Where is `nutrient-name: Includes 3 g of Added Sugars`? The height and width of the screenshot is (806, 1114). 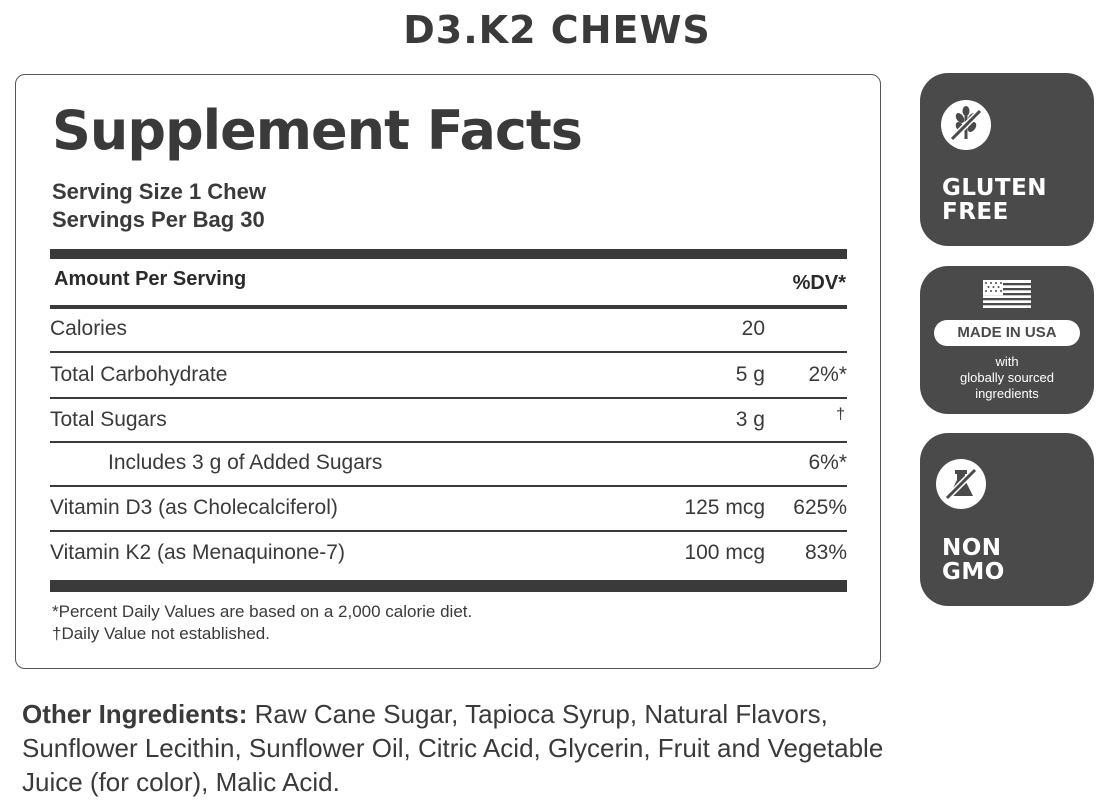
nutrient-name: Includes 3 g of Added Sugars is located at coordinates (245, 462).